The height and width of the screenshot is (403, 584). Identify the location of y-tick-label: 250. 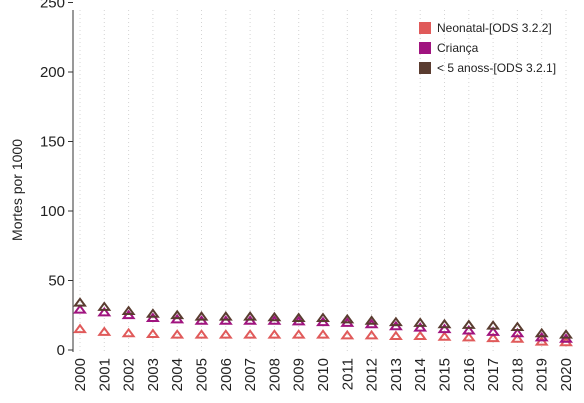
(52, 6).